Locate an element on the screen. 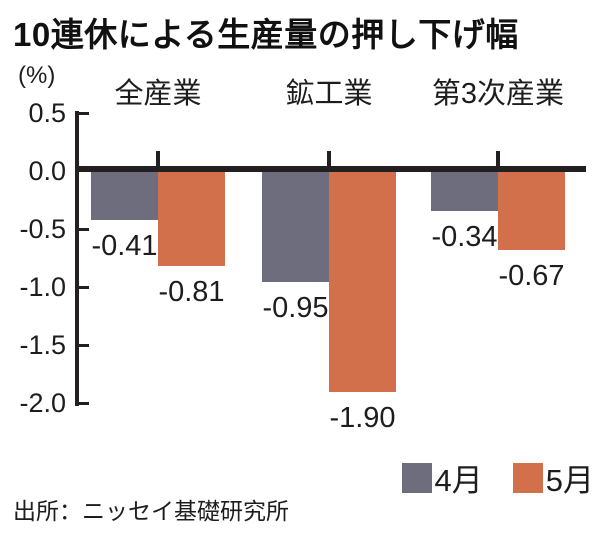  bar-value-label: -0.81 is located at coordinates (191, 291).